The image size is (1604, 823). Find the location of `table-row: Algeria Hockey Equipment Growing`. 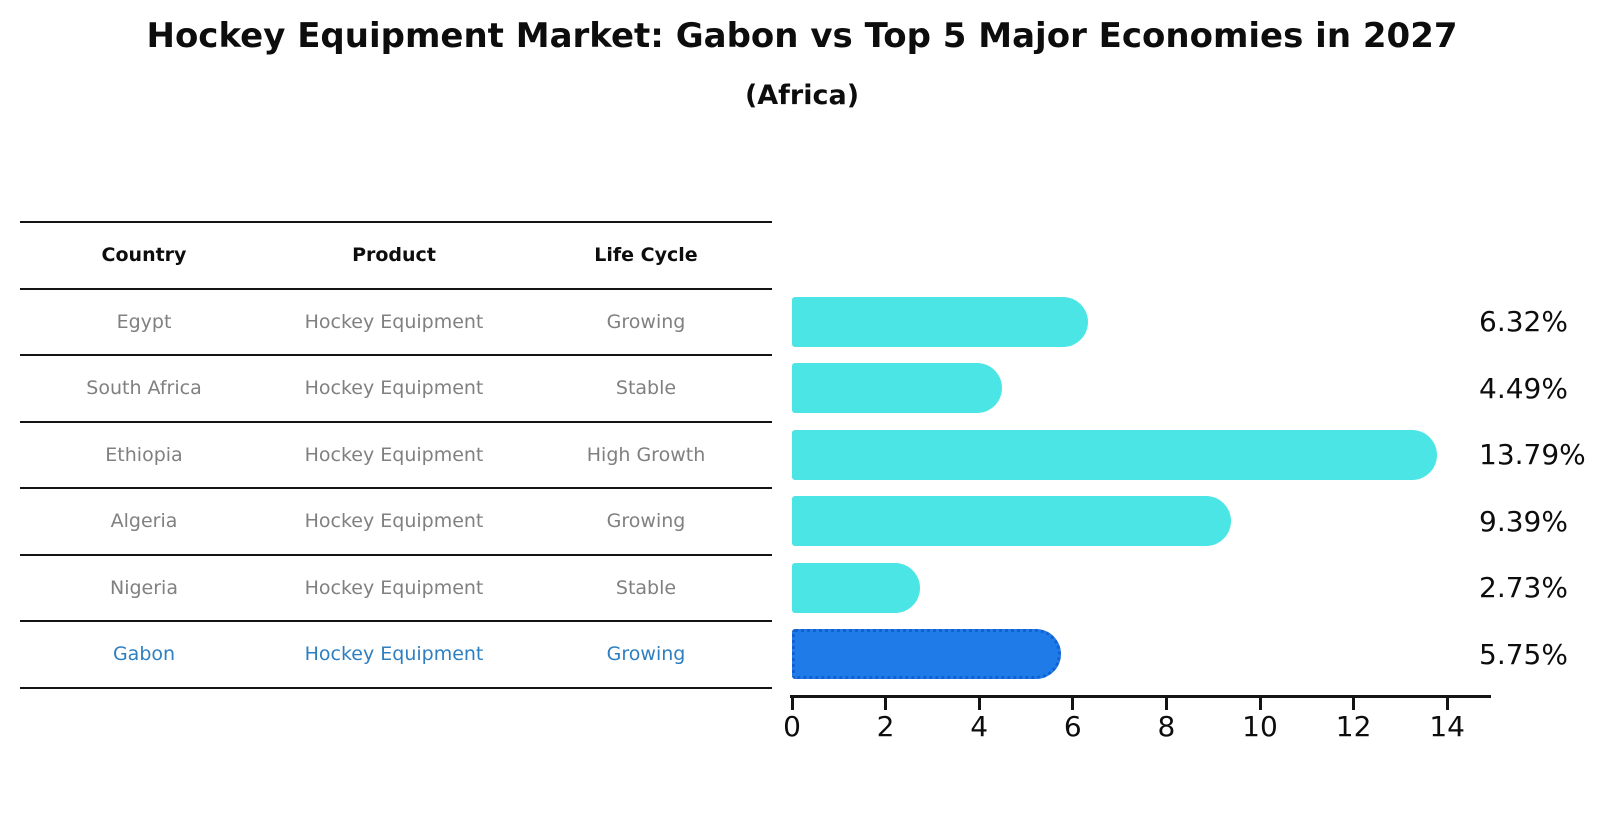

table-row: Algeria Hockey Equipment Growing is located at coordinates (396, 521).